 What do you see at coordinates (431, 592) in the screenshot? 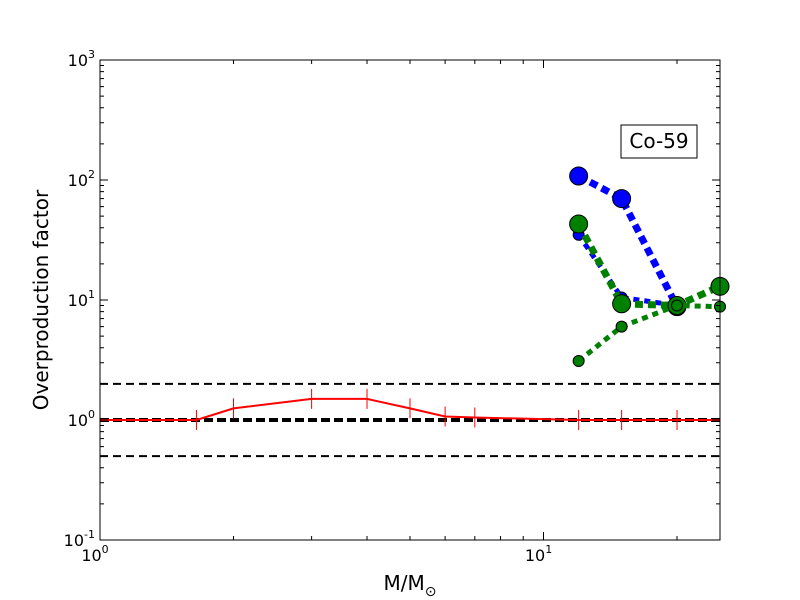
I see `x-axis-title-sub: ⊙` at bounding box center [431, 592].